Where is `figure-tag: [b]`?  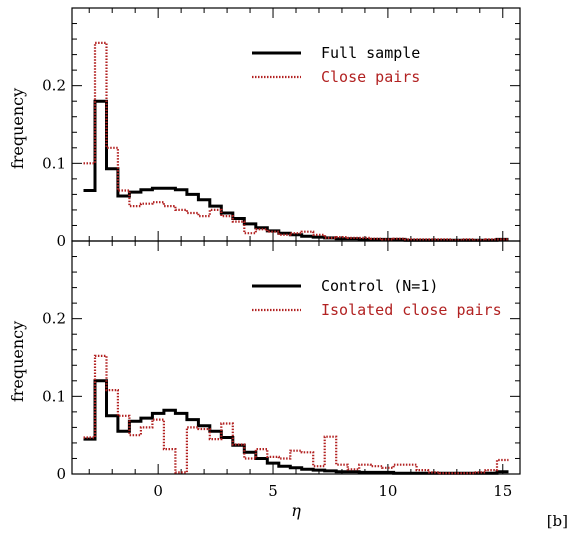
figure-tag: [b] is located at coordinates (557, 521).